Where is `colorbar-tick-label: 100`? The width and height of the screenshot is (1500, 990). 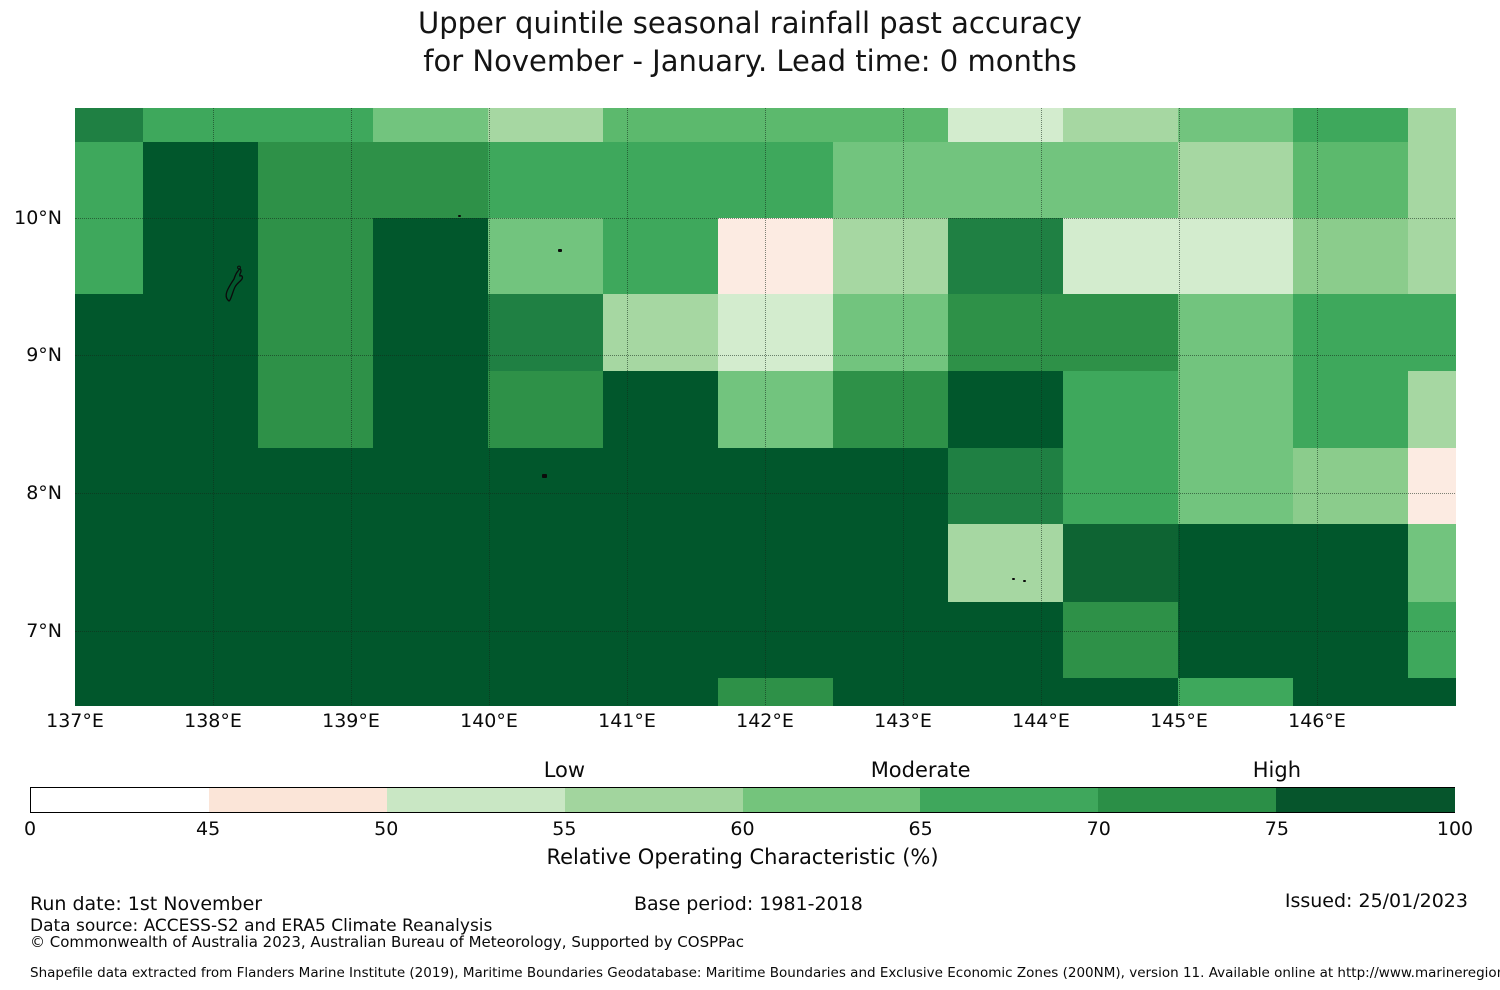
colorbar-tick-label: 100 is located at coordinates (1455, 829).